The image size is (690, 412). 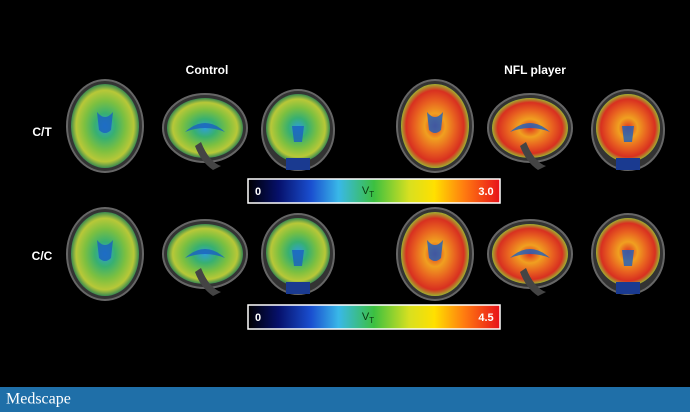 What do you see at coordinates (42, 132) in the screenshot?
I see `row-label: C/T` at bounding box center [42, 132].